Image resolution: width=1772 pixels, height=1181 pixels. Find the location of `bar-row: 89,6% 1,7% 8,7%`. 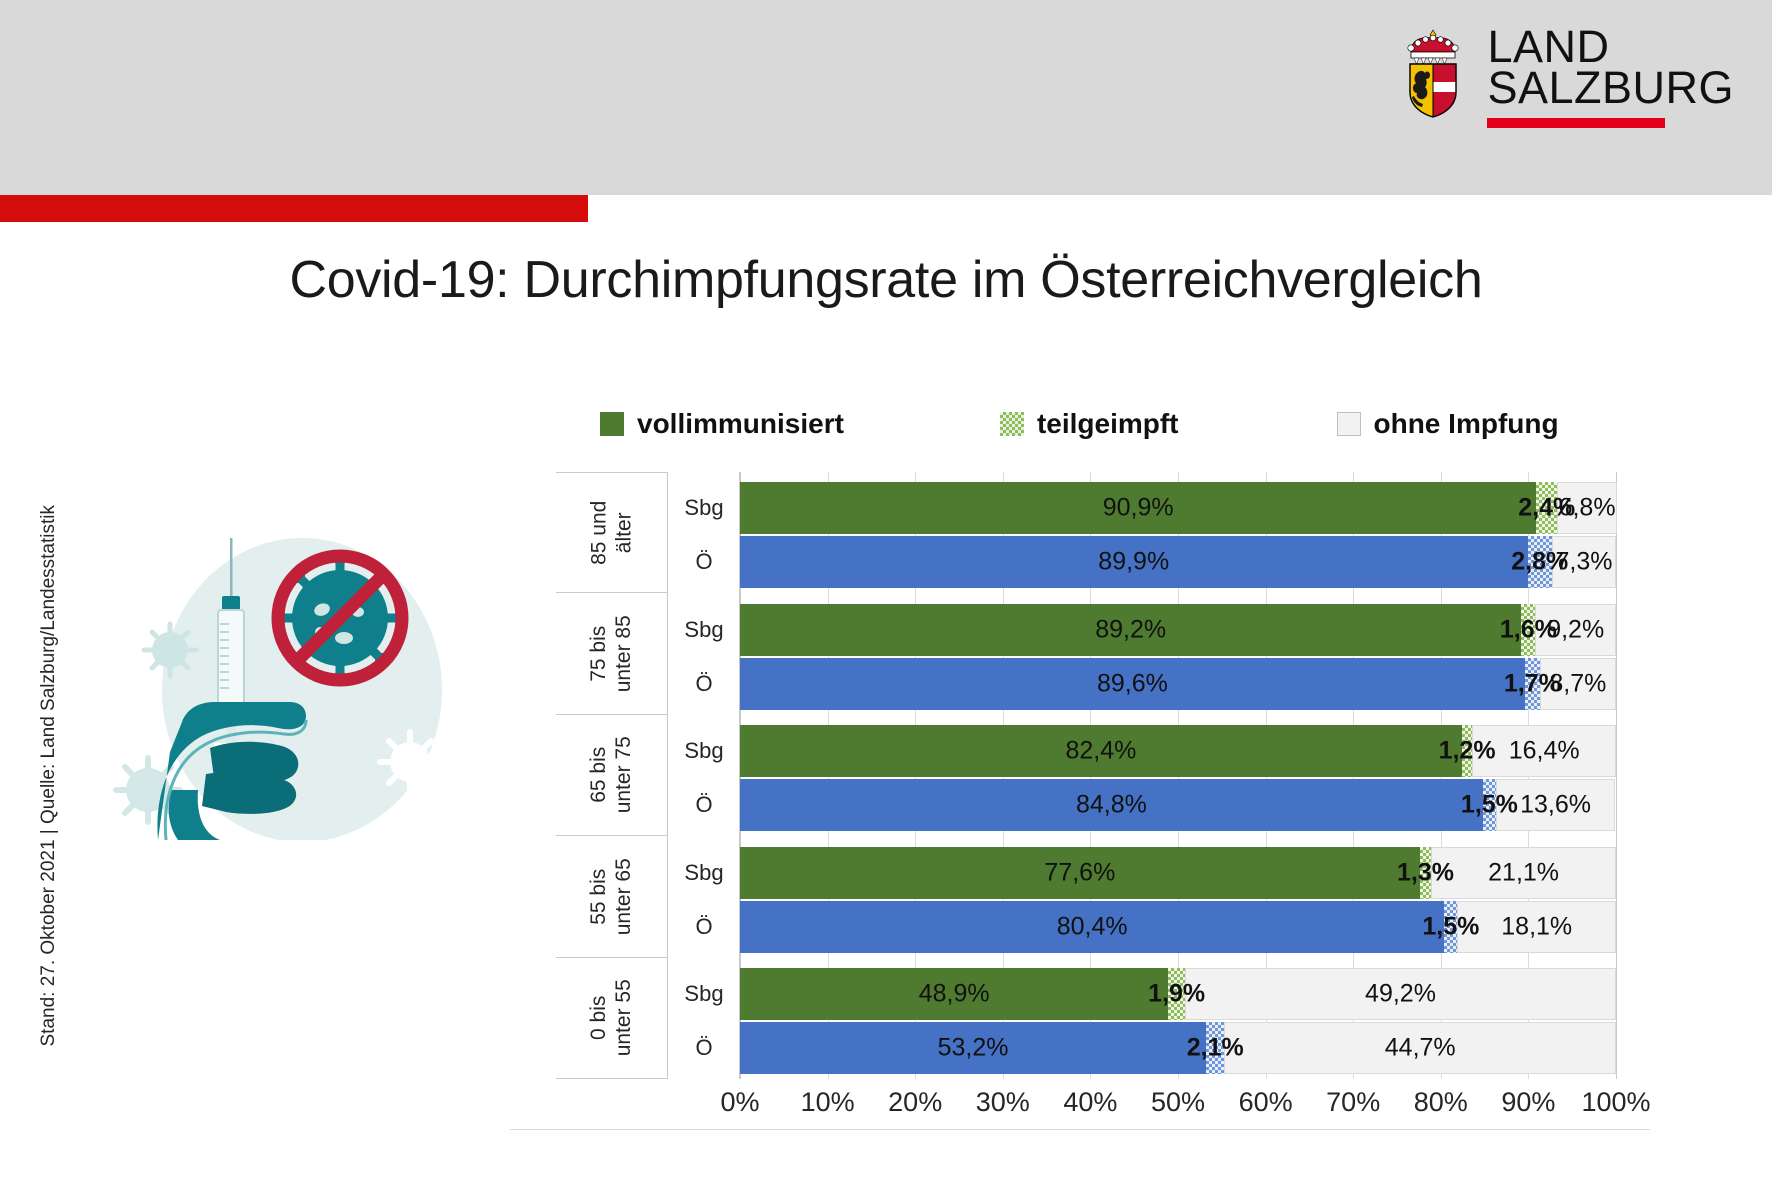

bar-row: 89,6% 1,7% 8,7% is located at coordinates (1178, 683).